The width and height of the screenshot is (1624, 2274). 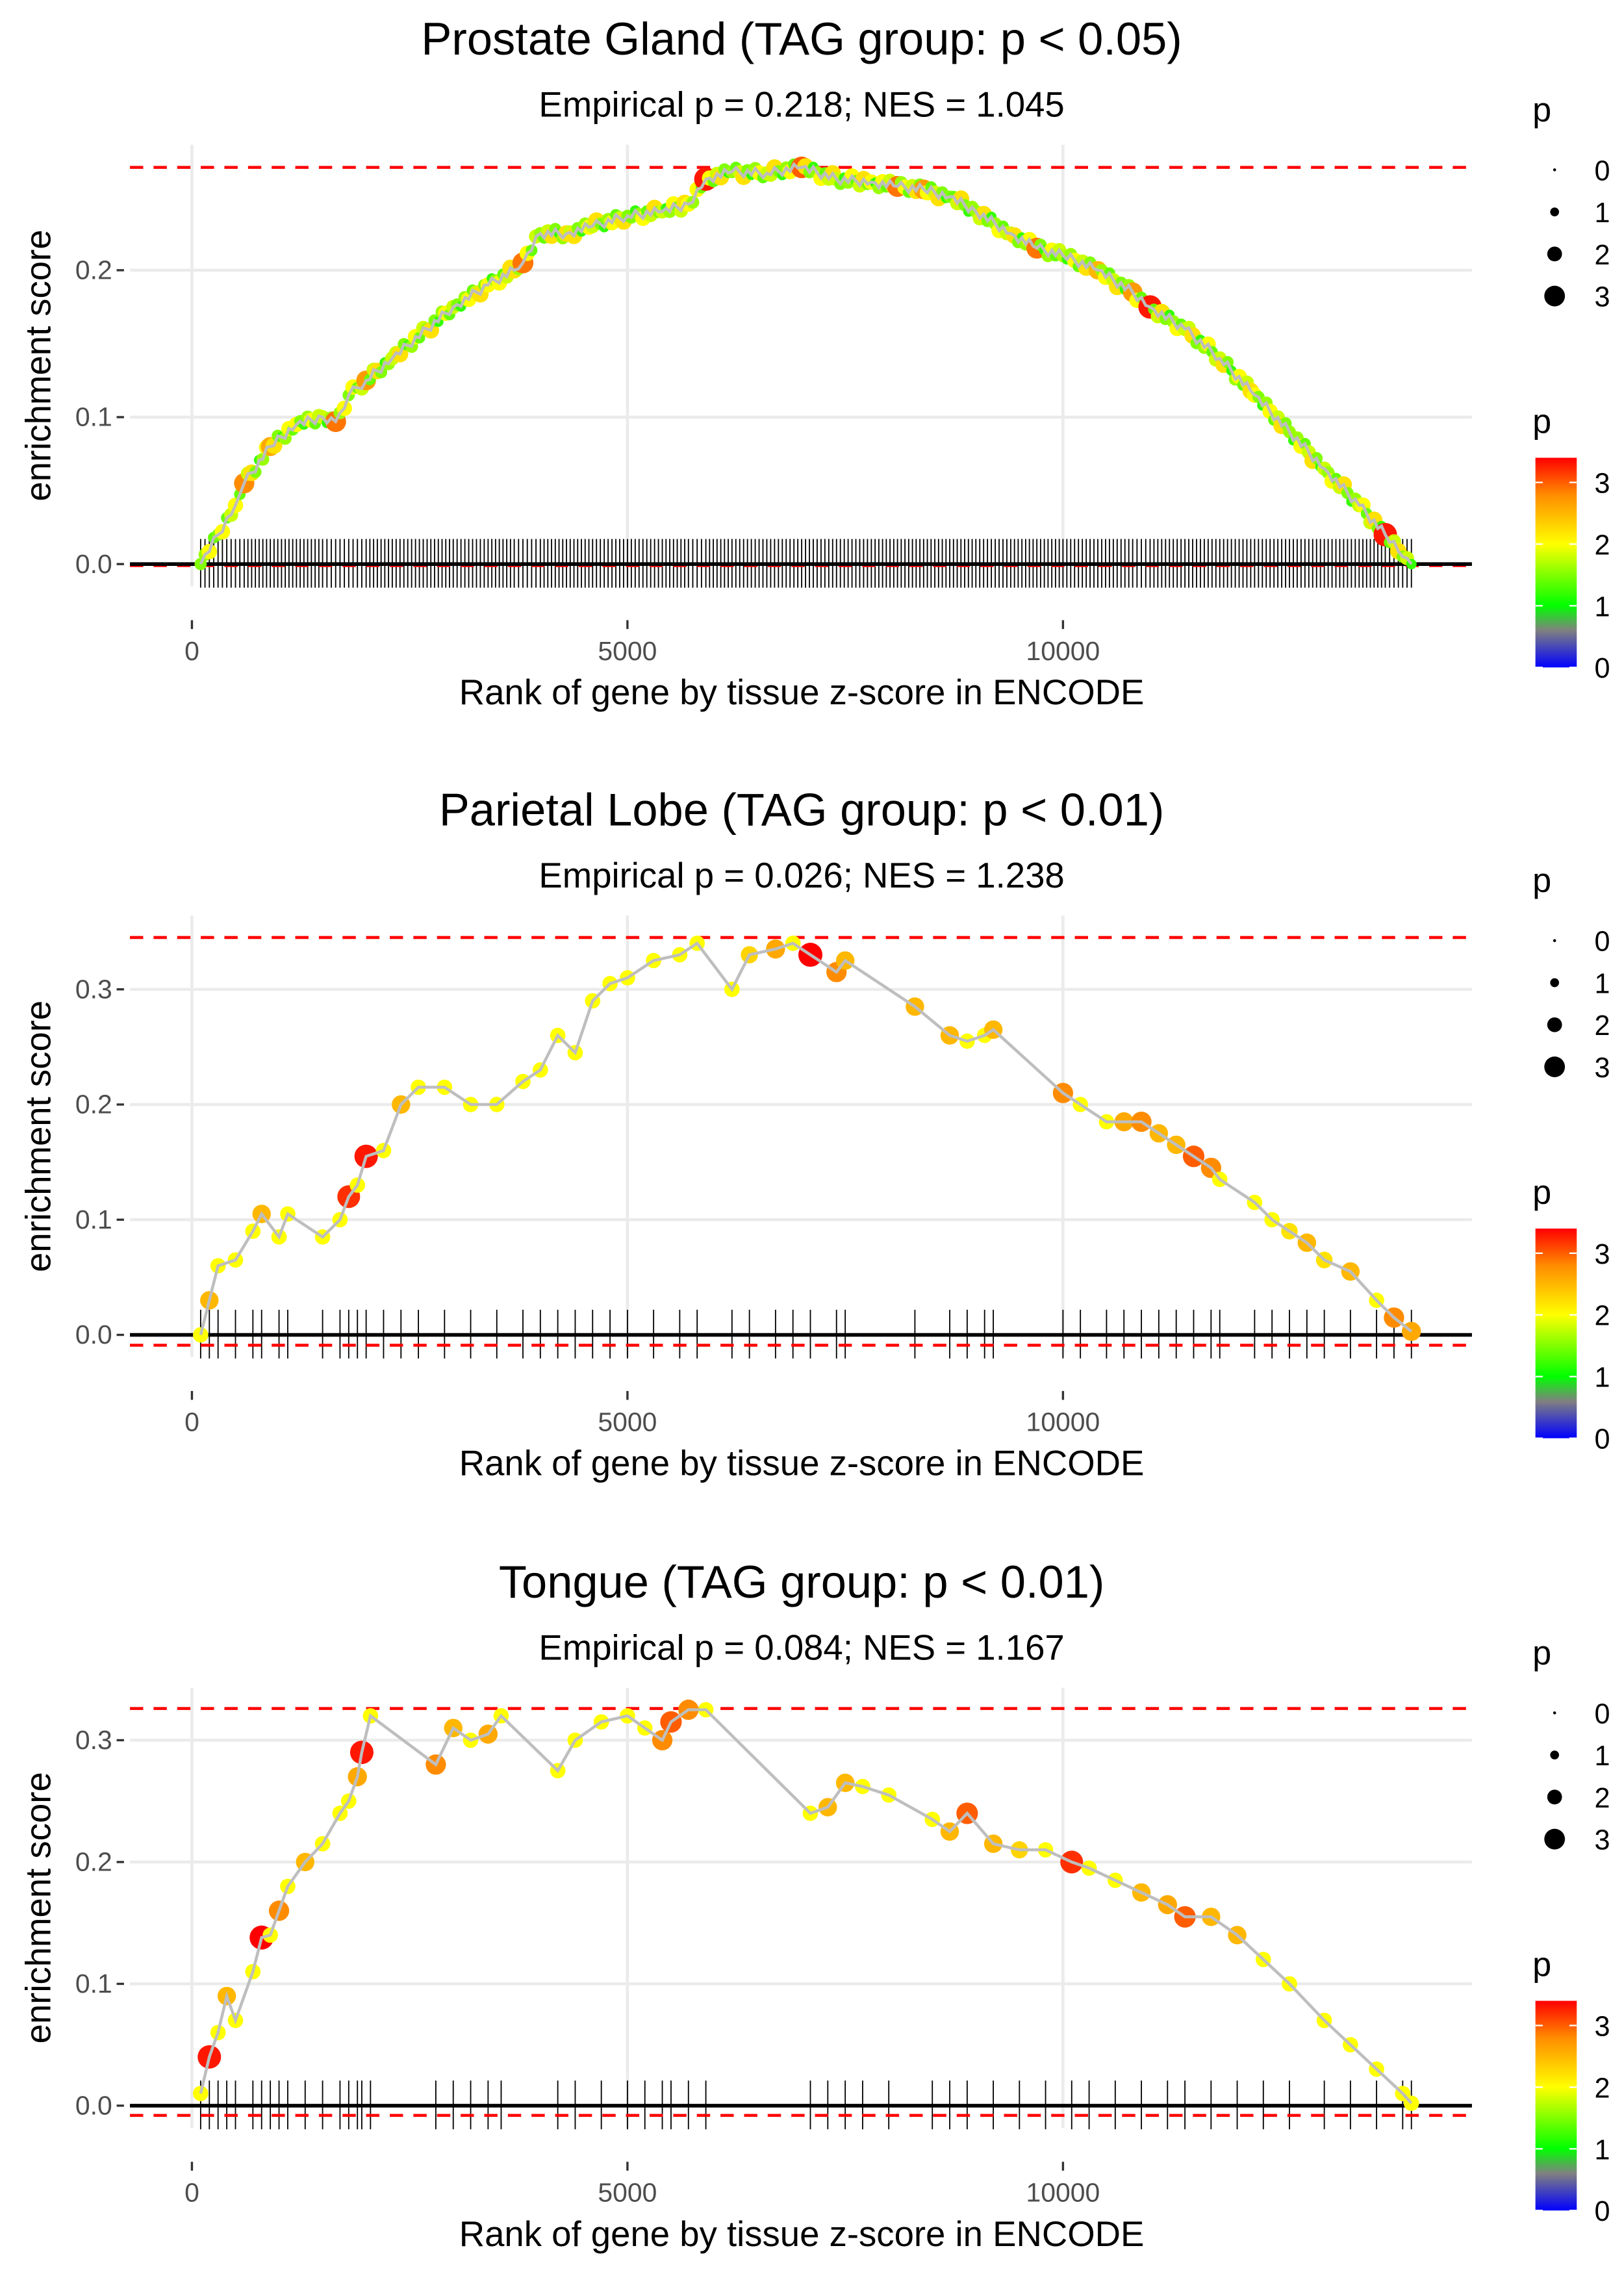 I want to click on chart-subtitle: Empirical p = 0.218; NES = 1.045, so click(x=801, y=105).